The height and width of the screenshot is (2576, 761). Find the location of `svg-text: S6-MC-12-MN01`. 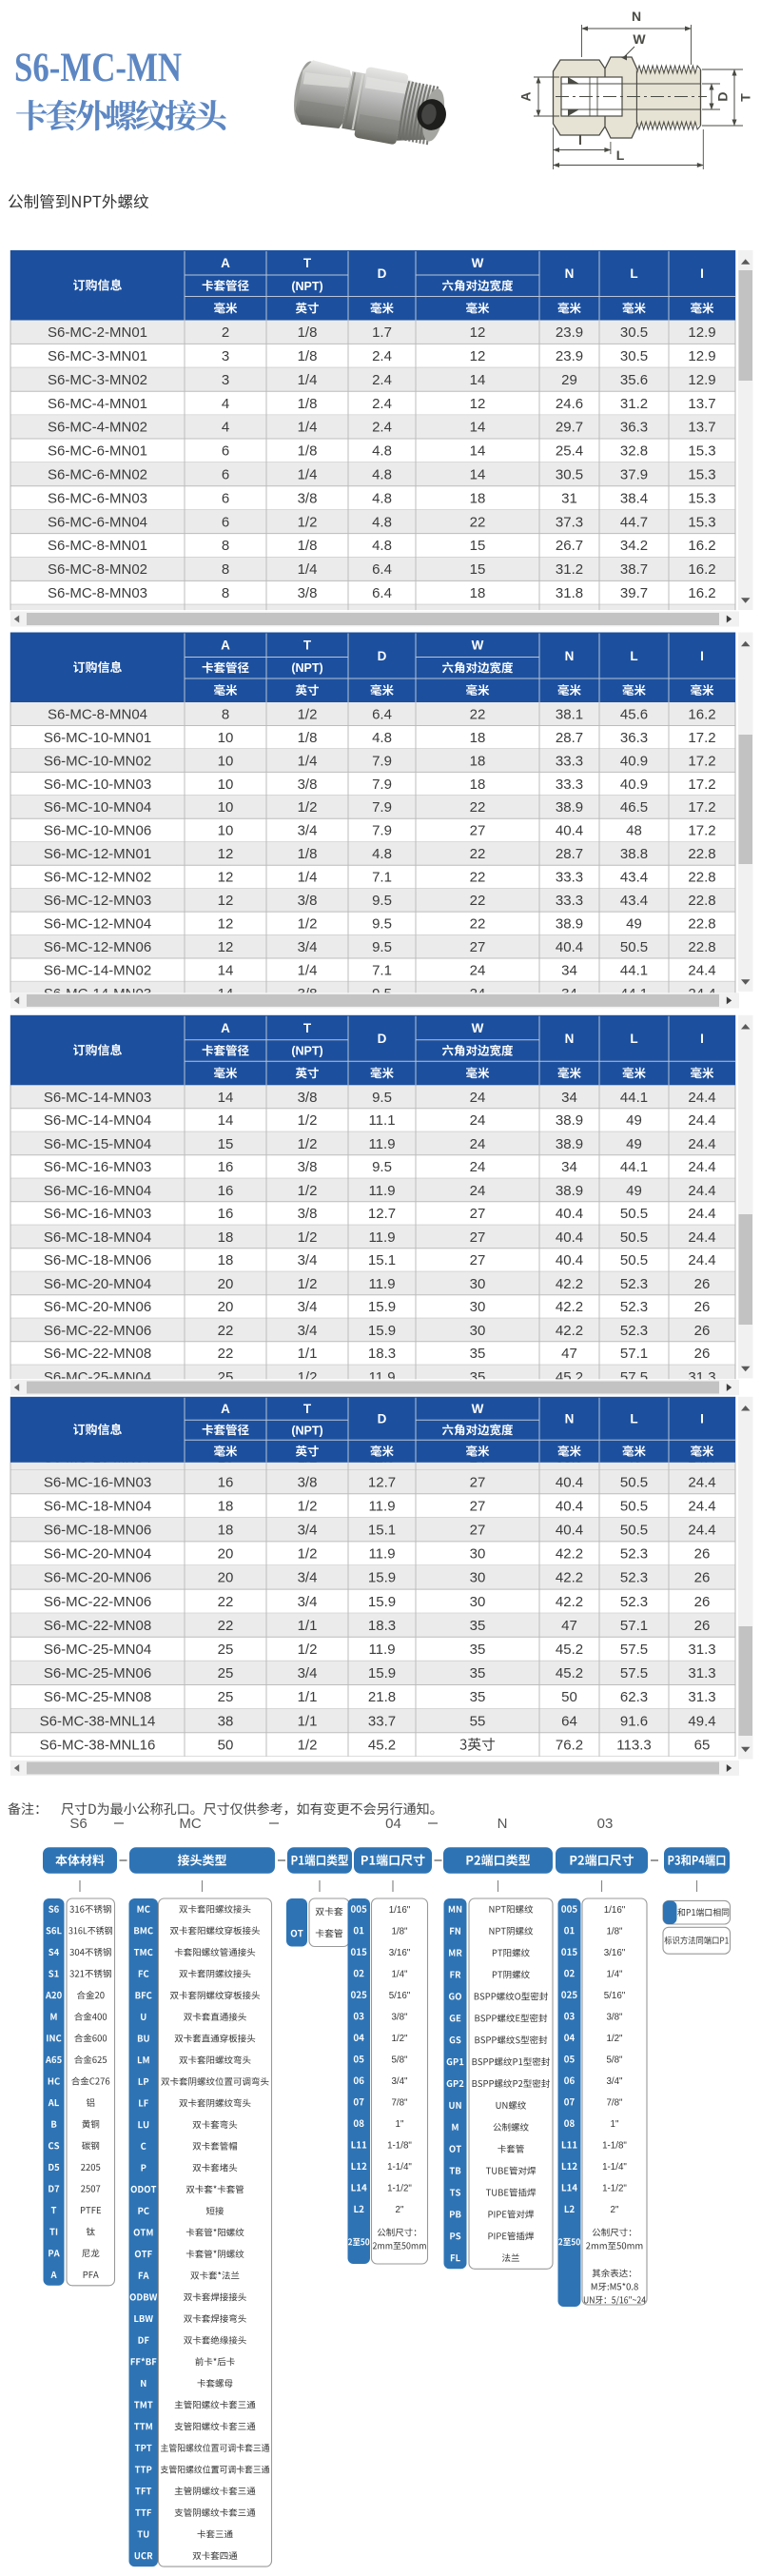

svg-text: S6-MC-12-MN01 is located at coordinates (98, 854).